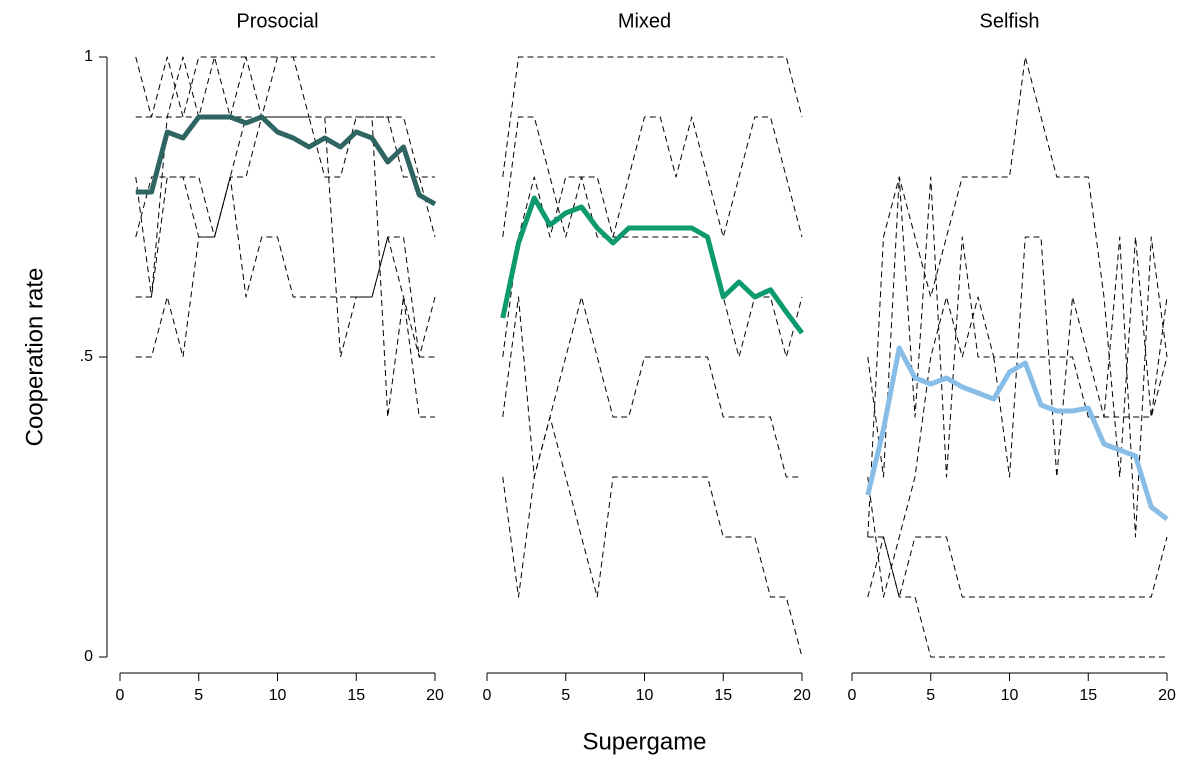 The width and height of the screenshot is (1187, 765). Describe the element at coordinates (1009, 21) in the screenshot. I see `panel-title: Selfish` at that location.